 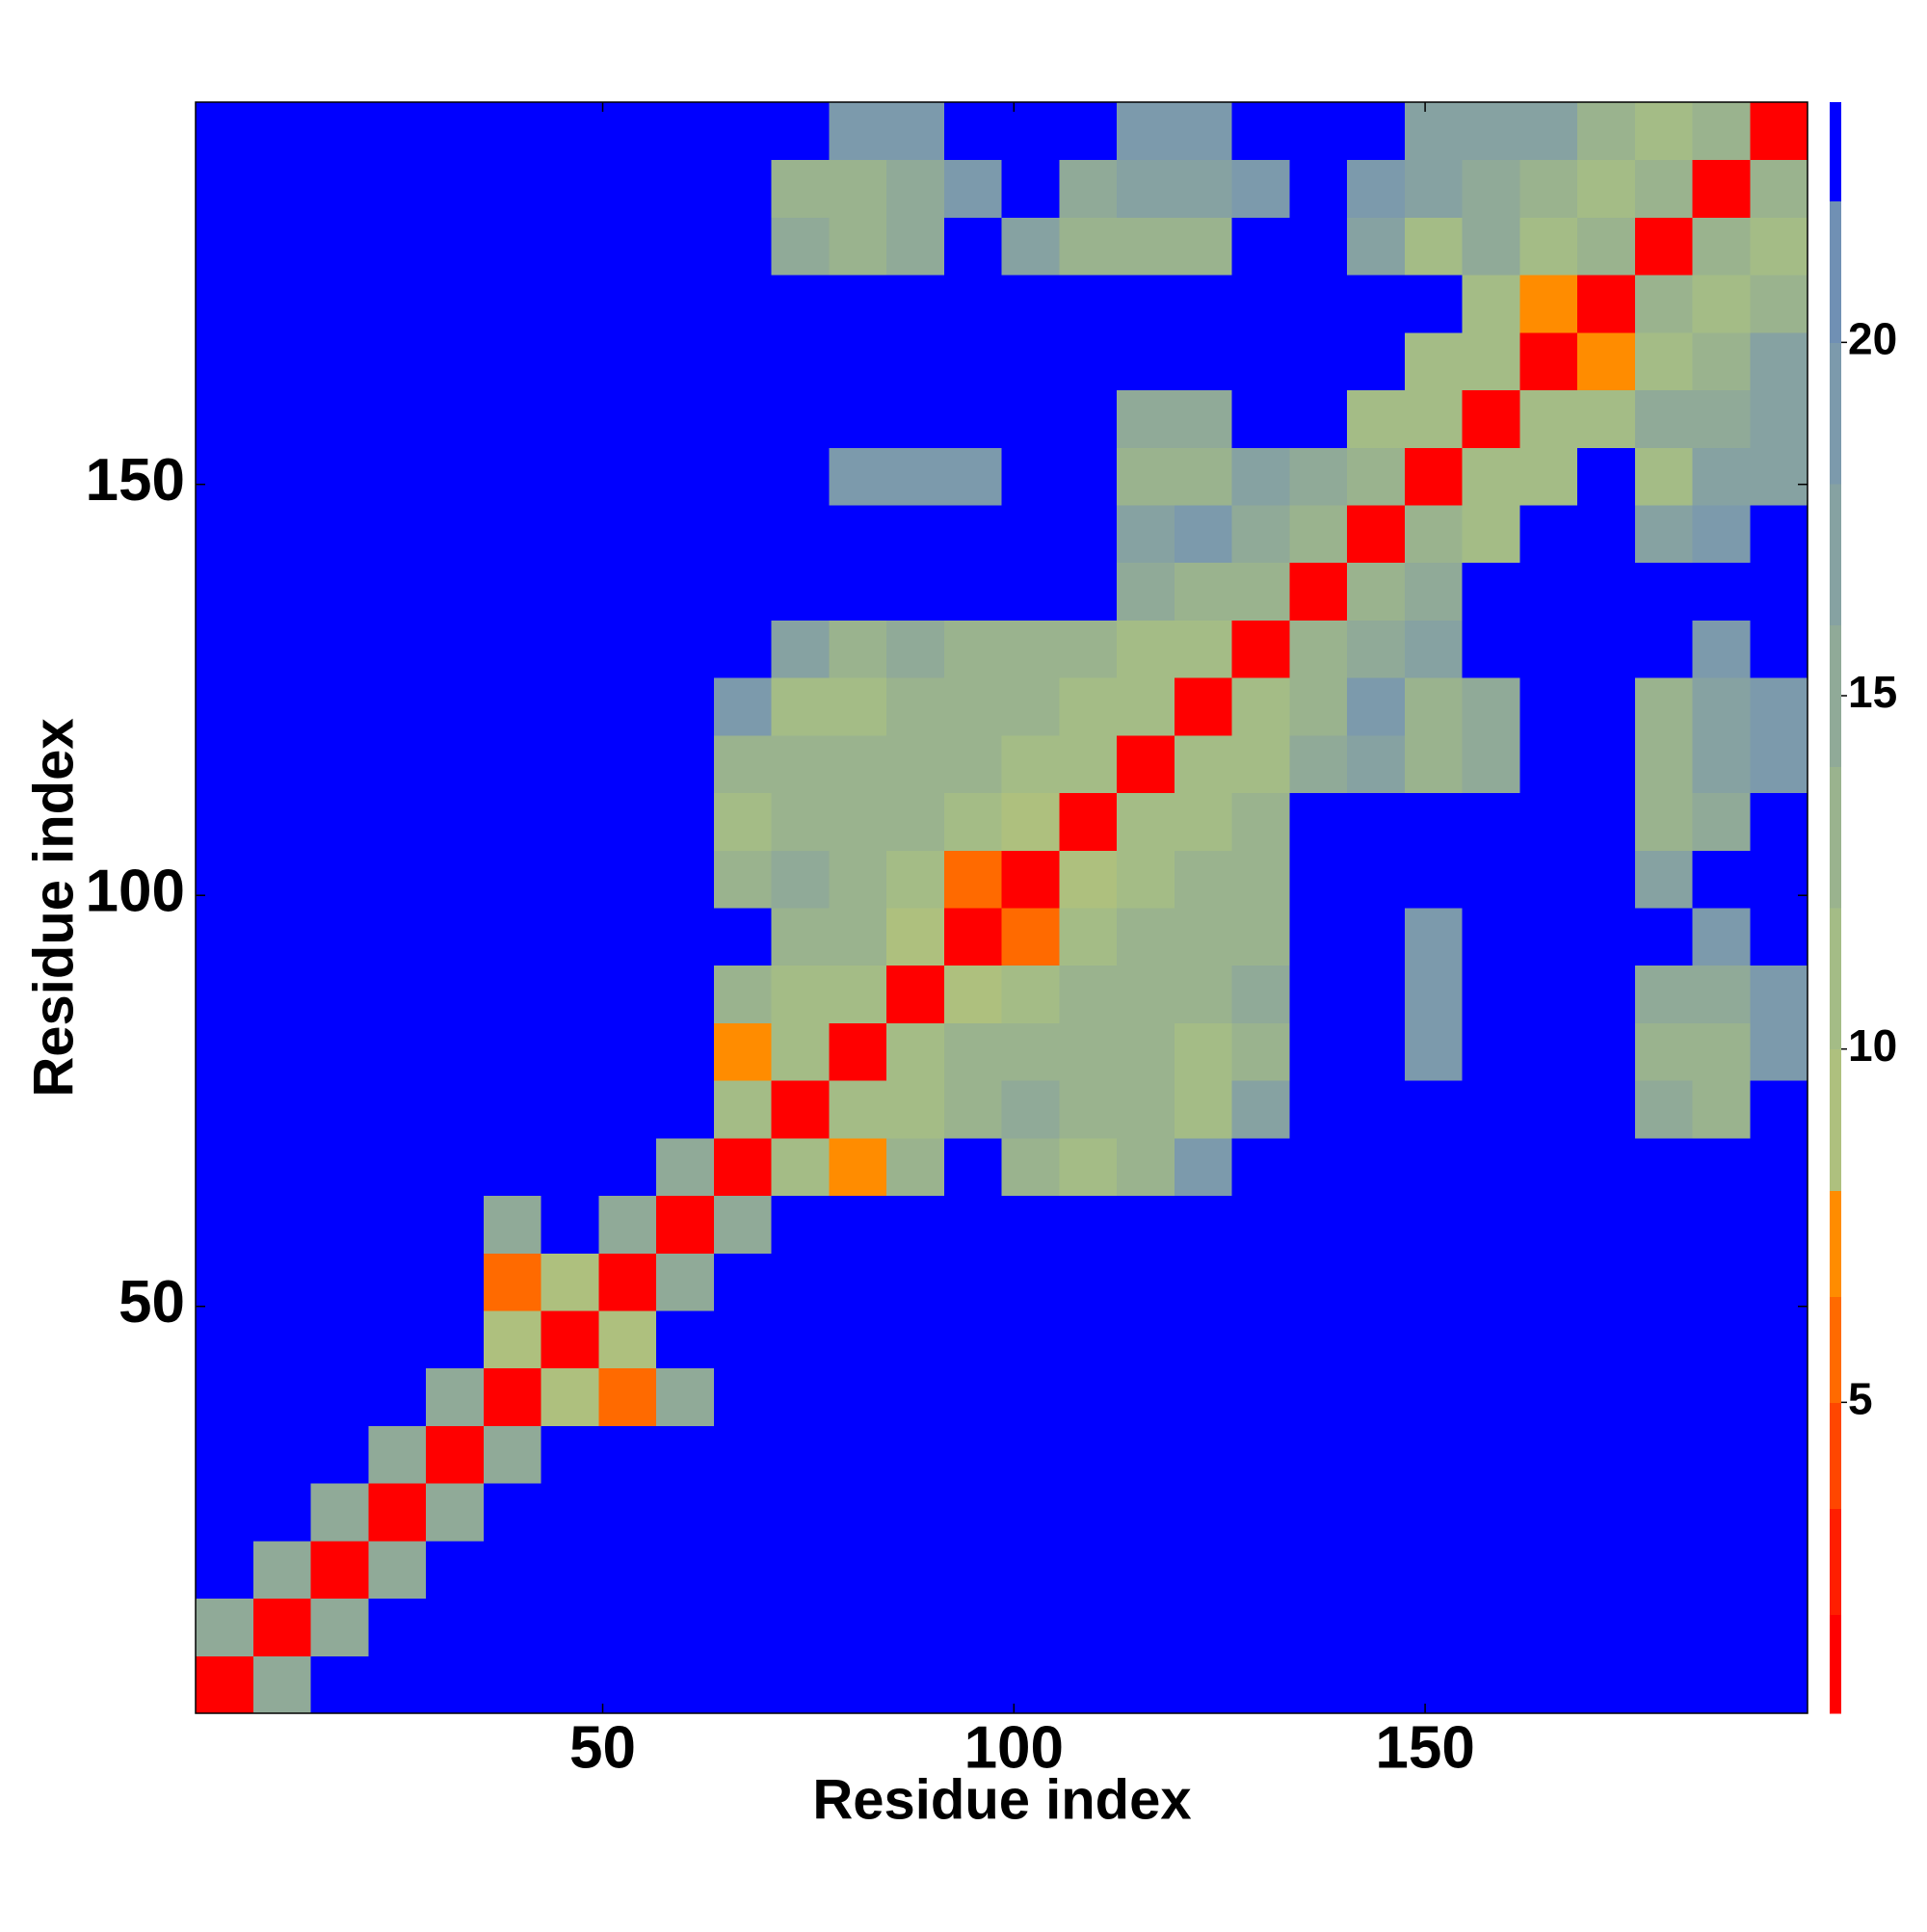 What do you see at coordinates (1873, 1045) in the screenshot?
I see `colorbar-tick-label: 10` at bounding box center [1873, 1045].